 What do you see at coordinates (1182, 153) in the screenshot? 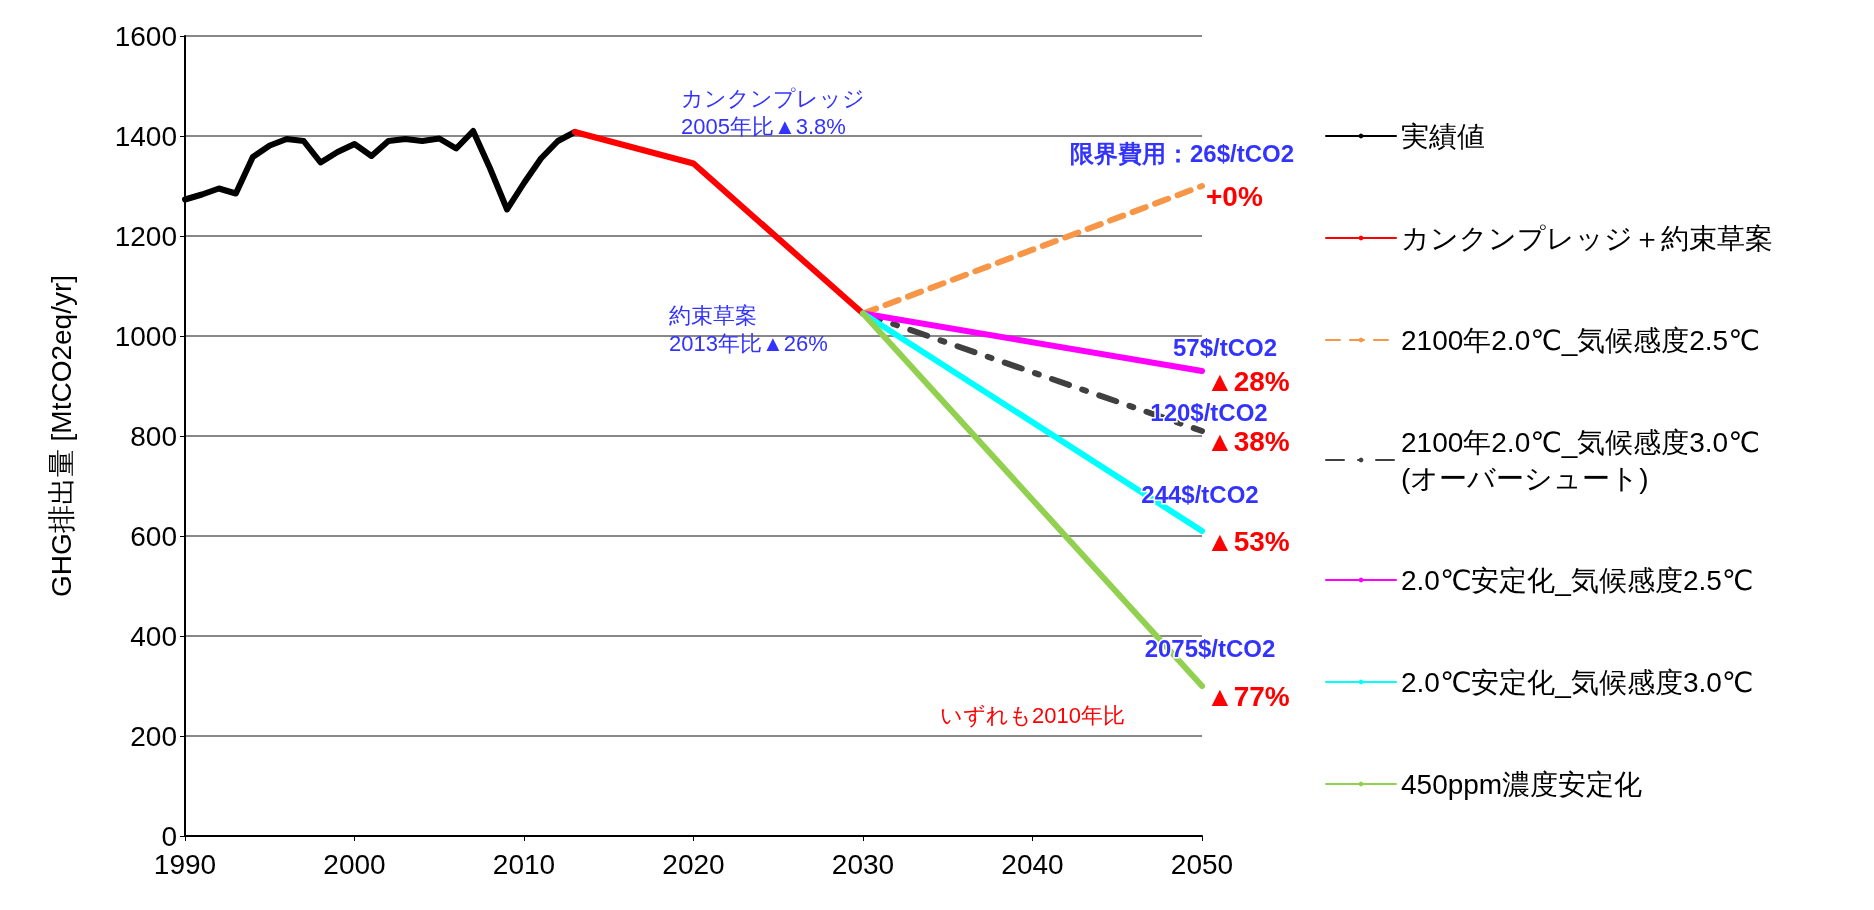
I see `annotation: 限界費用：26$/tCO2` at bounding box center [1182, 153].